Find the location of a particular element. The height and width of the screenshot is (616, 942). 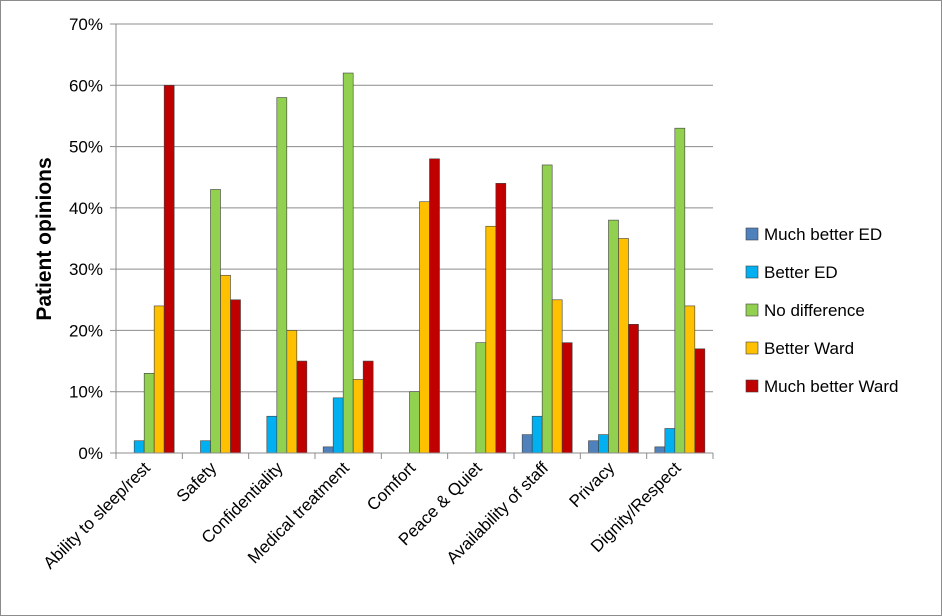

x-tick-label: Comfort is located at coordinates (391, 486).